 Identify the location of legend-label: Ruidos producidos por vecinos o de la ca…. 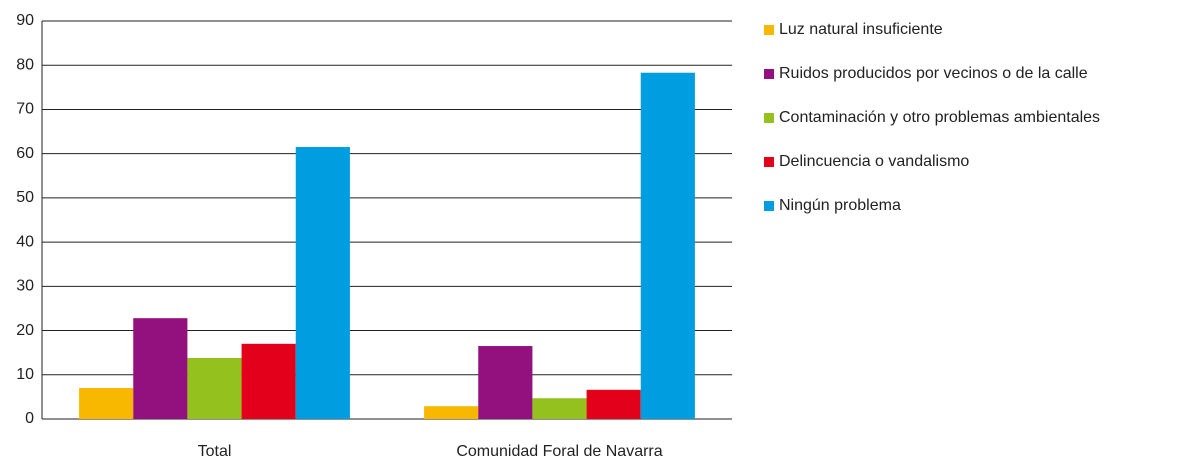
(933, 73).